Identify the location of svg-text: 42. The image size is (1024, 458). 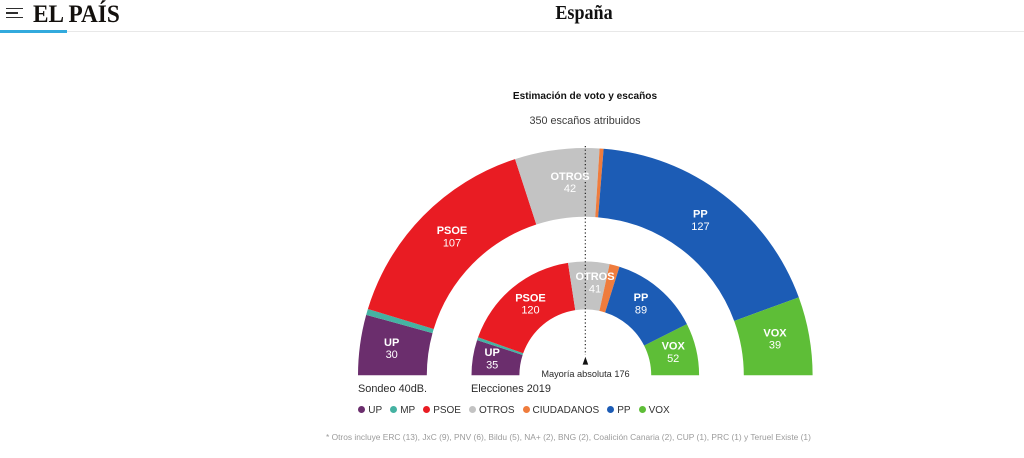
(570, 189).